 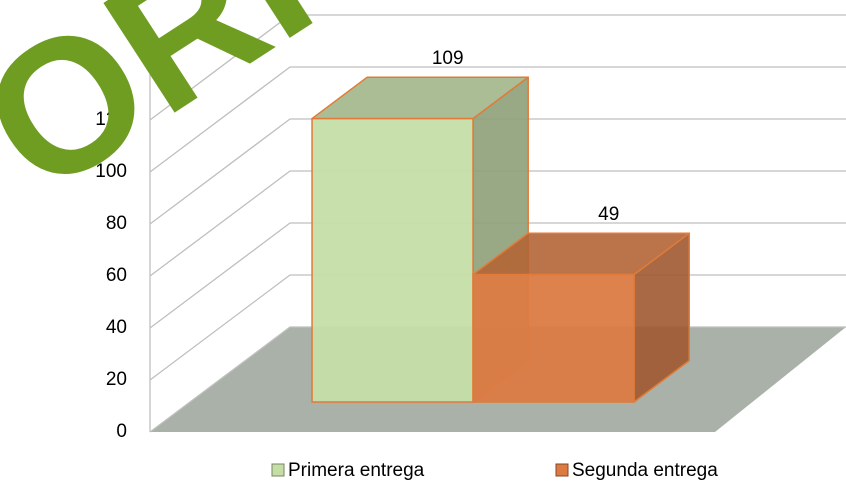 I want to click on legend-label: Segunda entrega, so click(x=645, y=470).